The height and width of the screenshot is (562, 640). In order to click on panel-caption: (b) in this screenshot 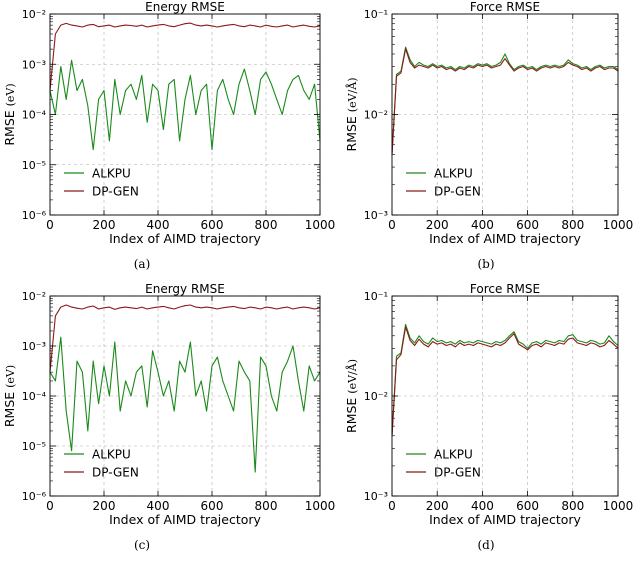, I will do `click(485, 264)`.